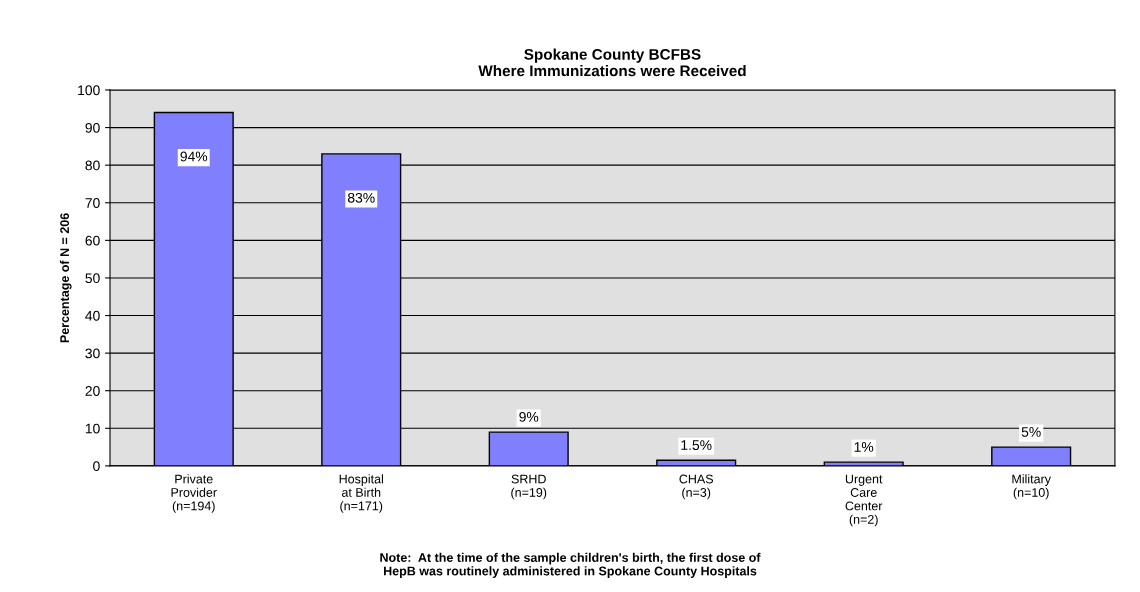 This screenshot has height=592, width=1140. What do you see at coordinates (92, 165) in the screenshot?
I see `y-tick-label: 80` at bounding box center [92, 165].